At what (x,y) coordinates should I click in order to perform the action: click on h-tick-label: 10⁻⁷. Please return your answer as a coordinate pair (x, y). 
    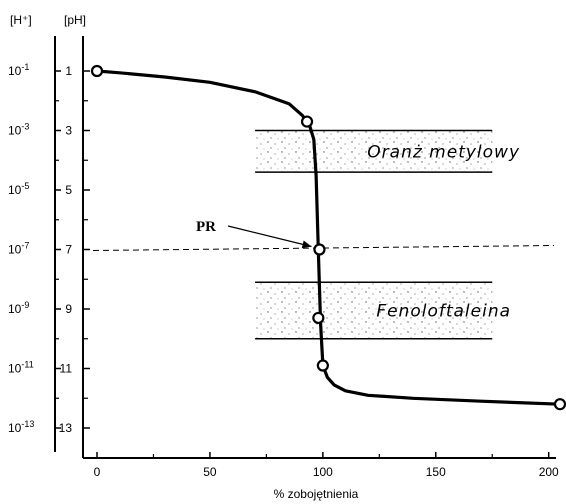
    Looking at the image, I should click on (18, 249).